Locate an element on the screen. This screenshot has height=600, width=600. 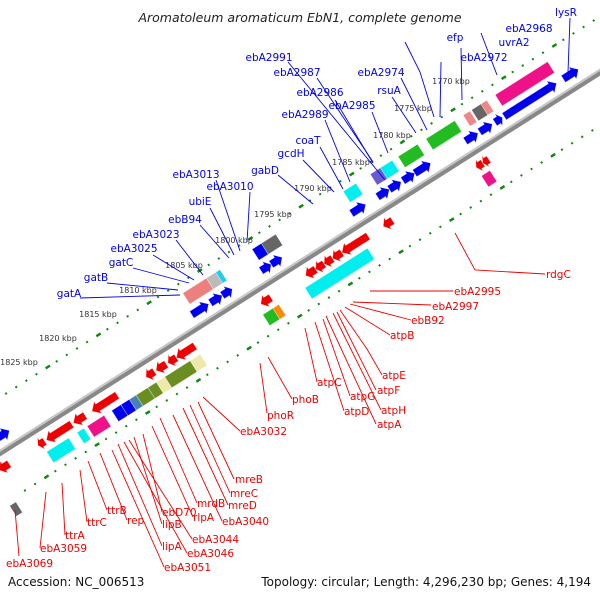
gene-label-ebA2986: ebA2986 is located at coordinates (319, 93).